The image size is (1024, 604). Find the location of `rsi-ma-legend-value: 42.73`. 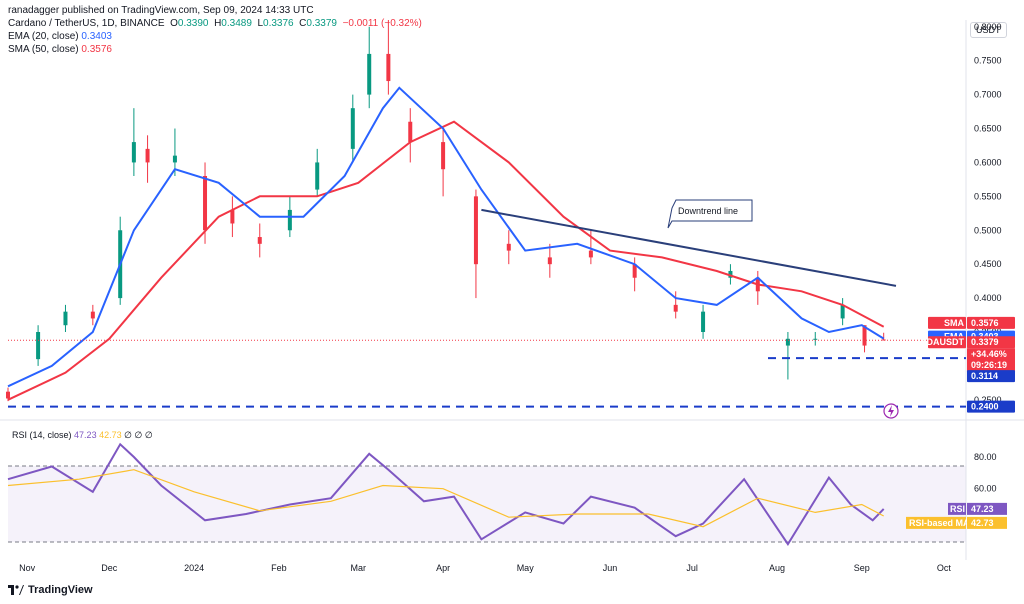

rsi-ma-legend-value: 42.73 is located at coordinates (110, 435).